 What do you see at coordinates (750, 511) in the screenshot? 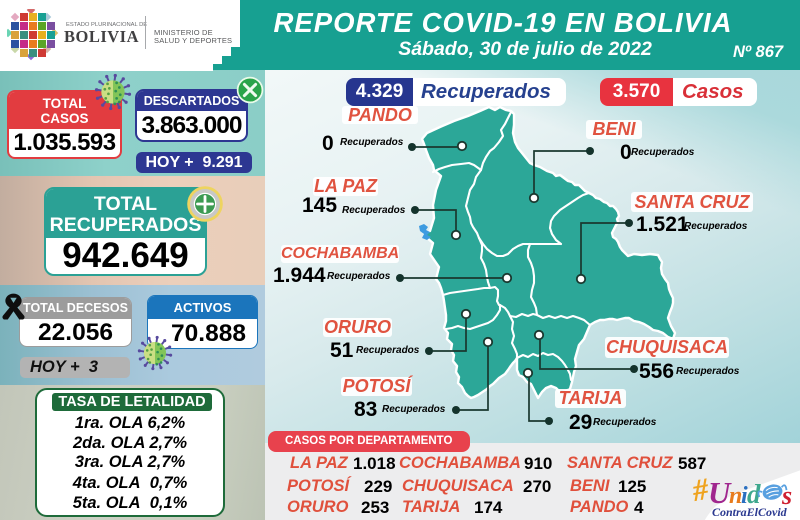
I see `svg-text: ContraElCovid` at bounding box center [750, 511].